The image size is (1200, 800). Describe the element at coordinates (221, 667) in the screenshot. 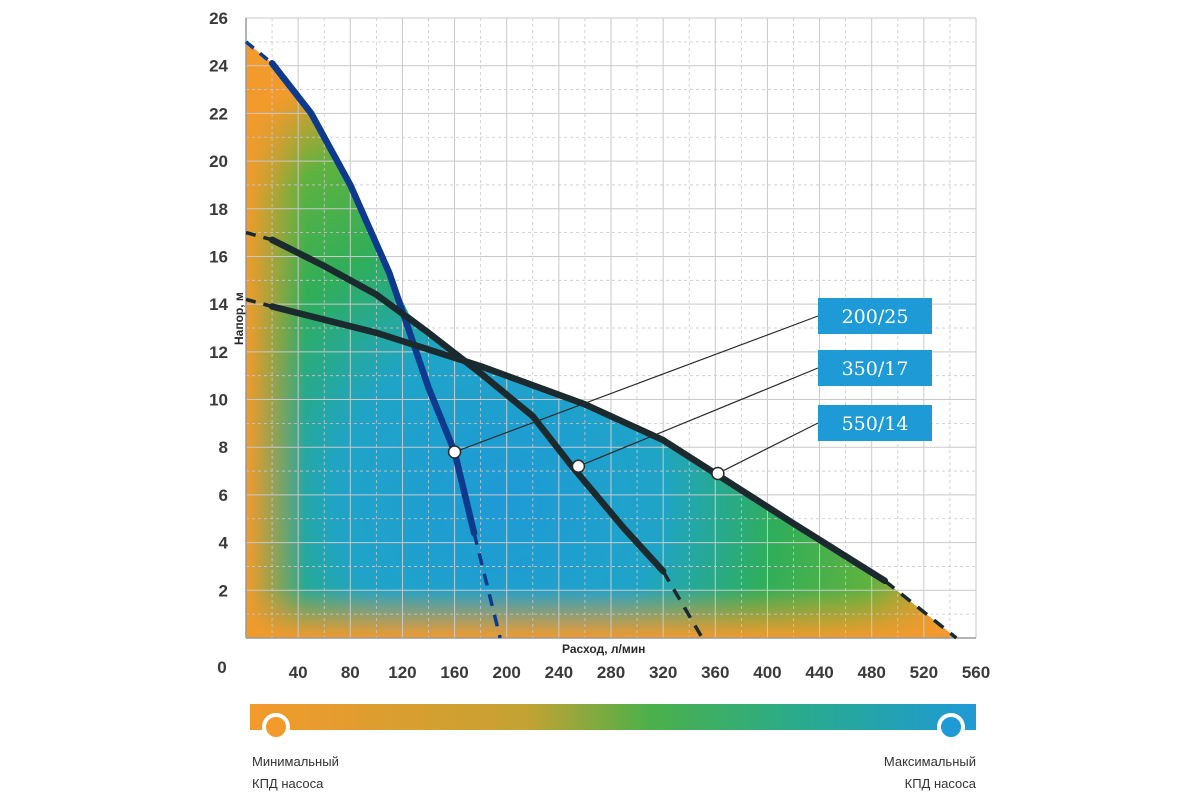

I see `x-tick-label: 0` at that location.